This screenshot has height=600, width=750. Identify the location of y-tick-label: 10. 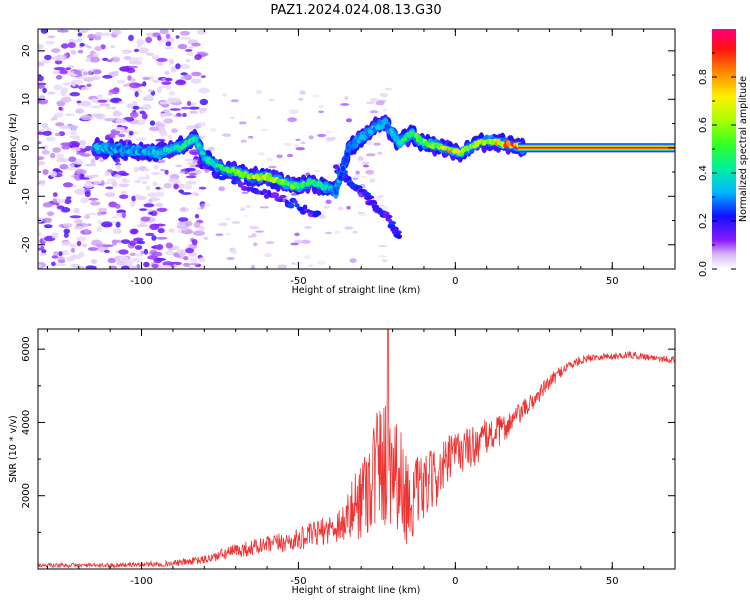
(26, 99).